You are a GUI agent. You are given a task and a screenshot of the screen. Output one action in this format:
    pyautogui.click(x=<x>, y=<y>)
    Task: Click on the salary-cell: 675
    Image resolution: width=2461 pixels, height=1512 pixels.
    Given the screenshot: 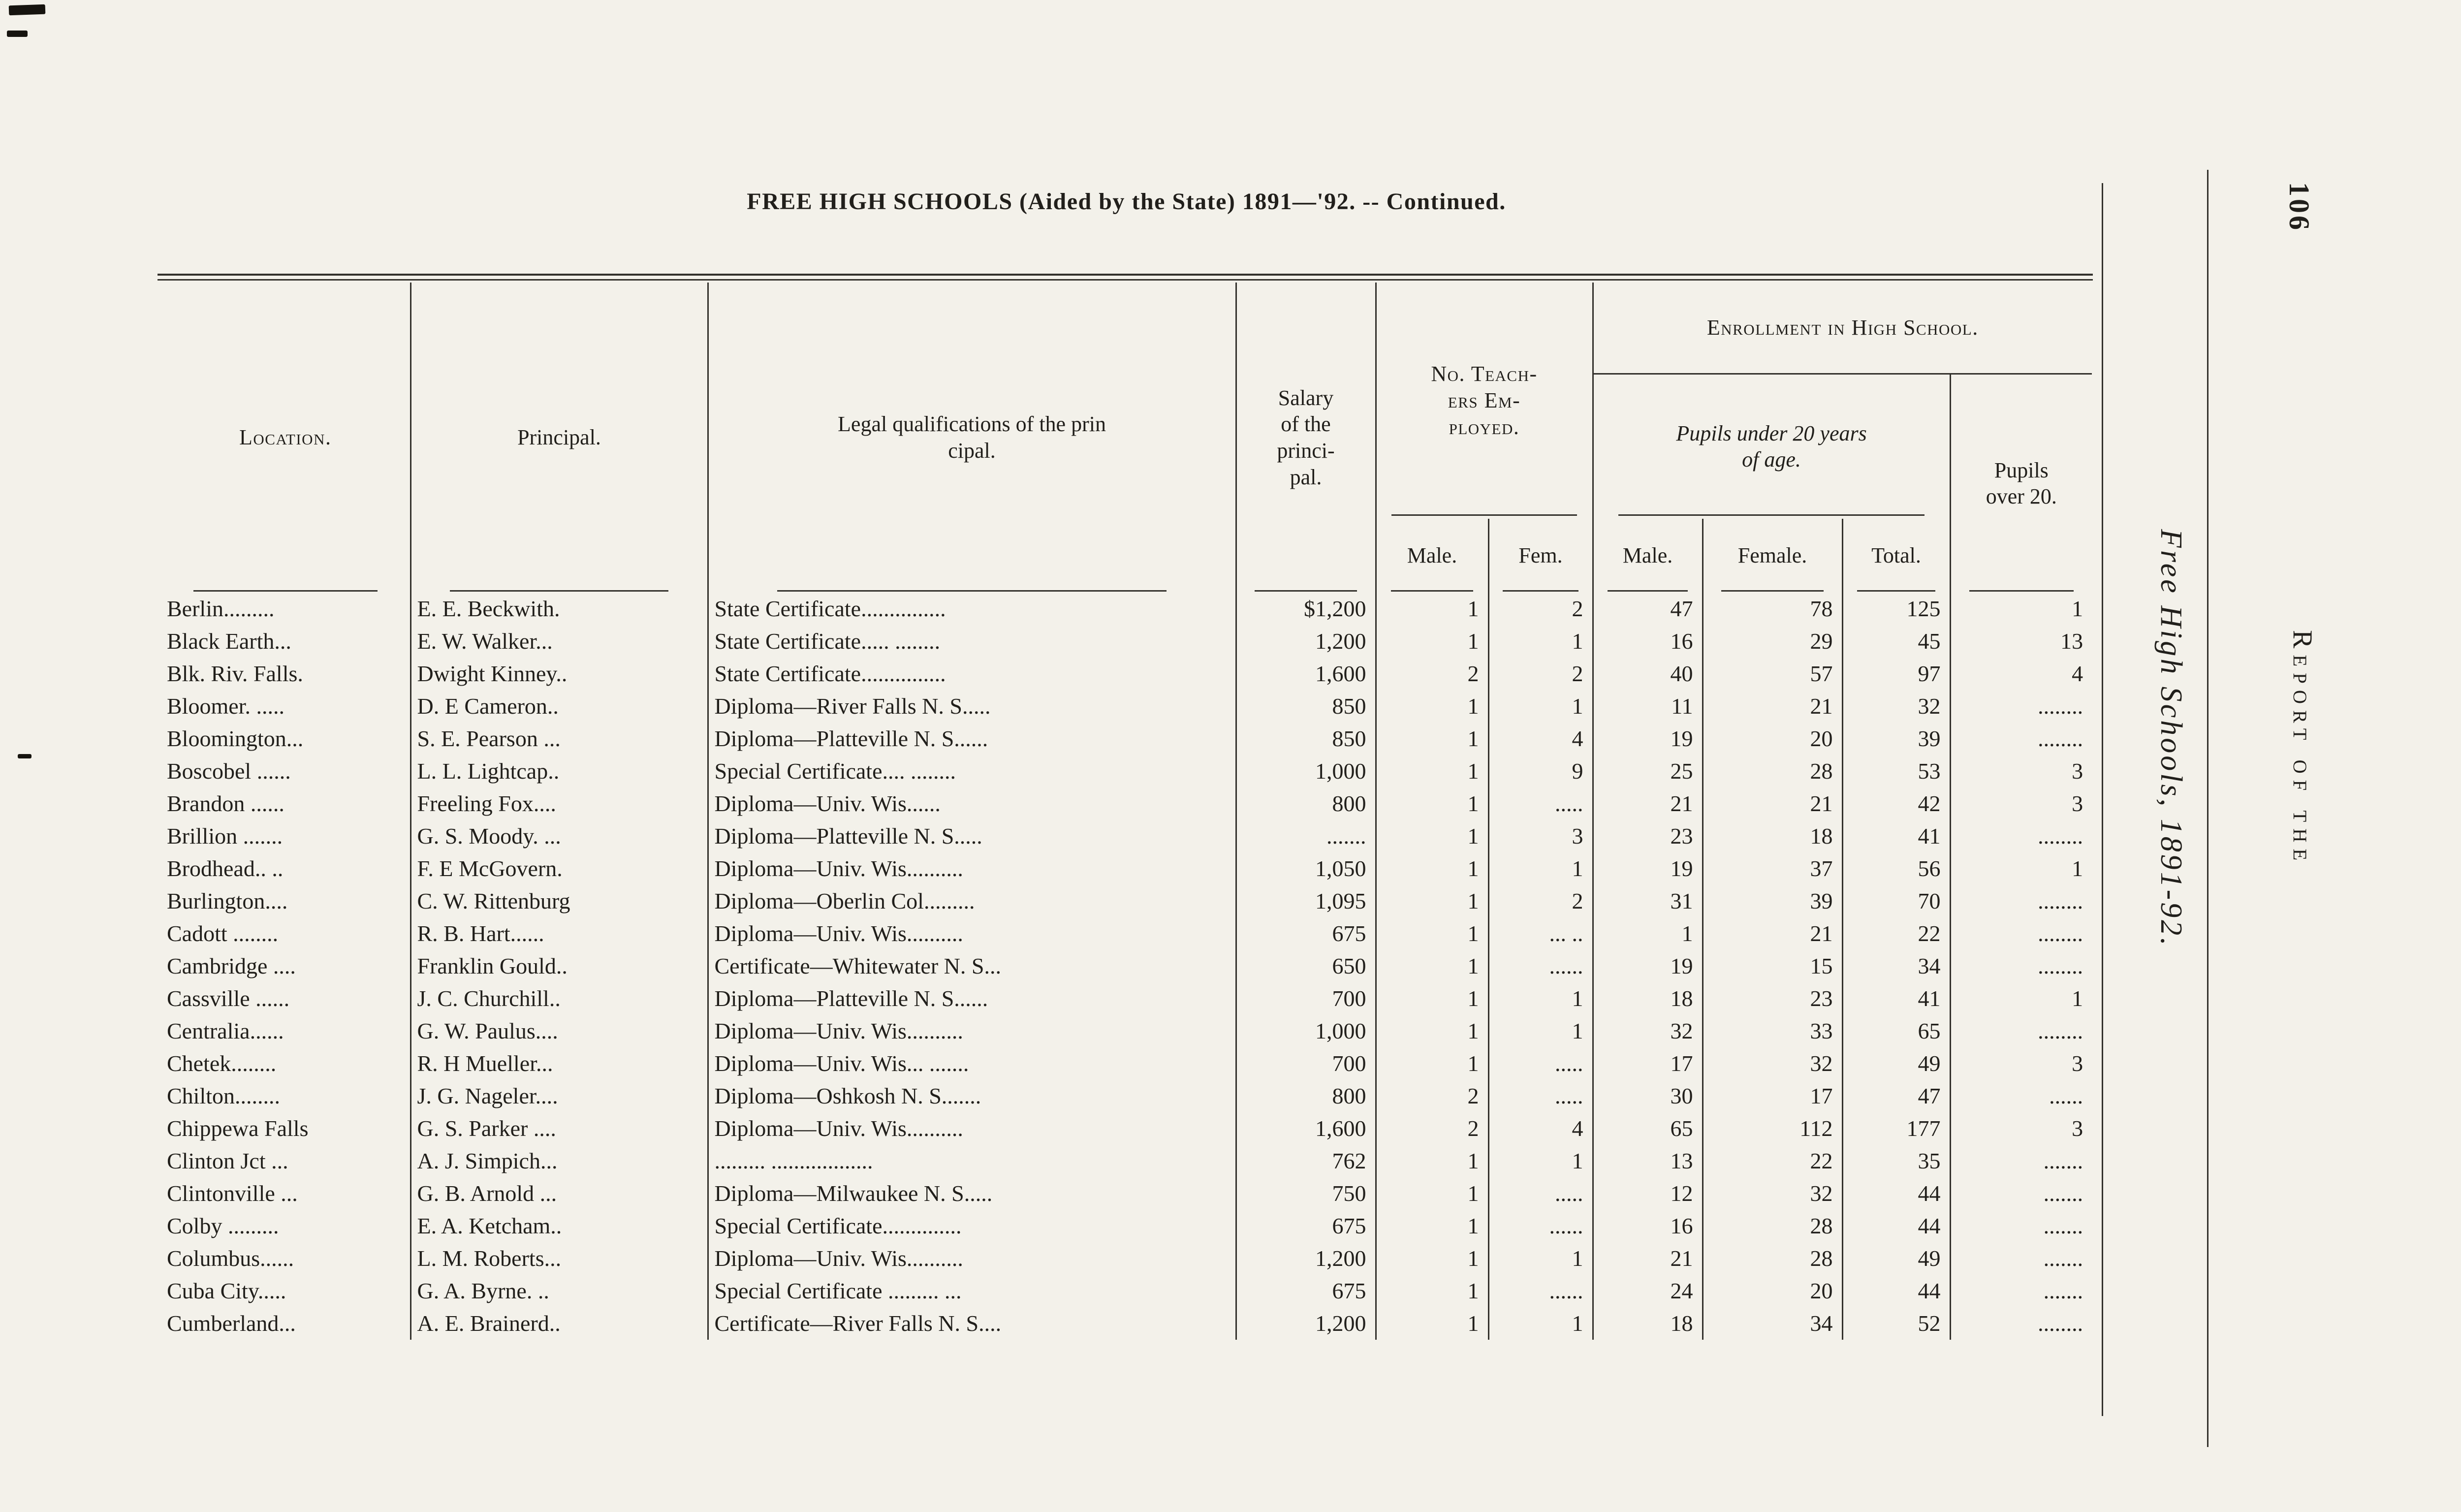 What is the action you would take?
    pyautogui.click(x=1305, y=1226)
    